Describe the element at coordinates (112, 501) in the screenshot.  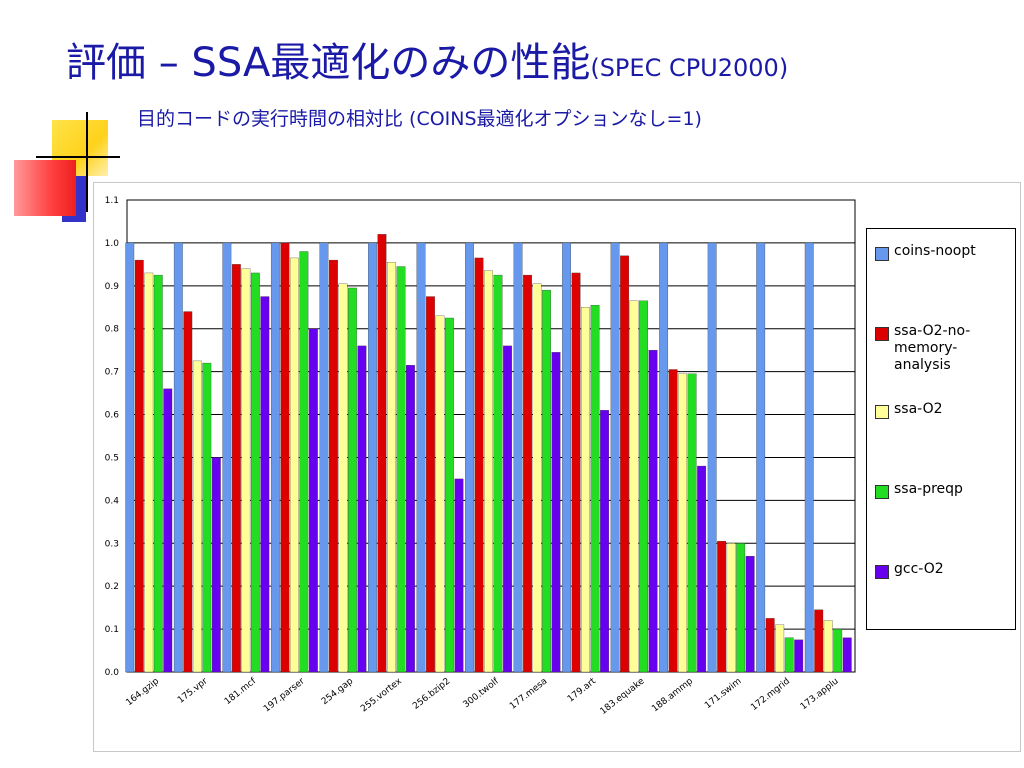
I see `y-tick-label: 0.4` at that location.